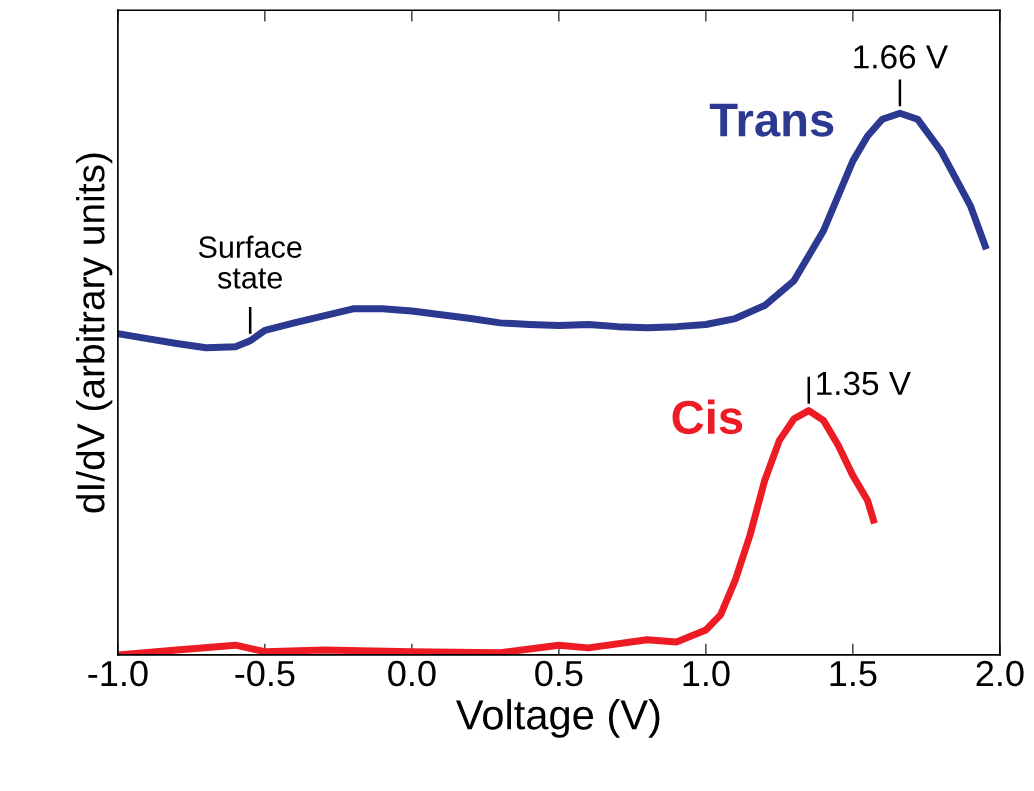  What do you see at coordinates (771, 120) in the screenshot?
I see `series-label: Trans` at bounding box center [771, 120].